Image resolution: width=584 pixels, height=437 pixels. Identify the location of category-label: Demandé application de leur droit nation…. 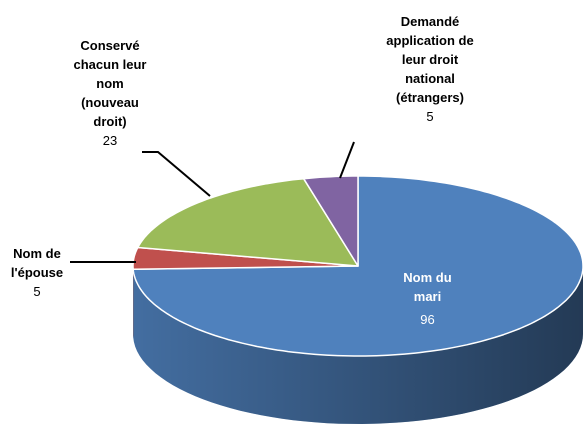
(430, 59).